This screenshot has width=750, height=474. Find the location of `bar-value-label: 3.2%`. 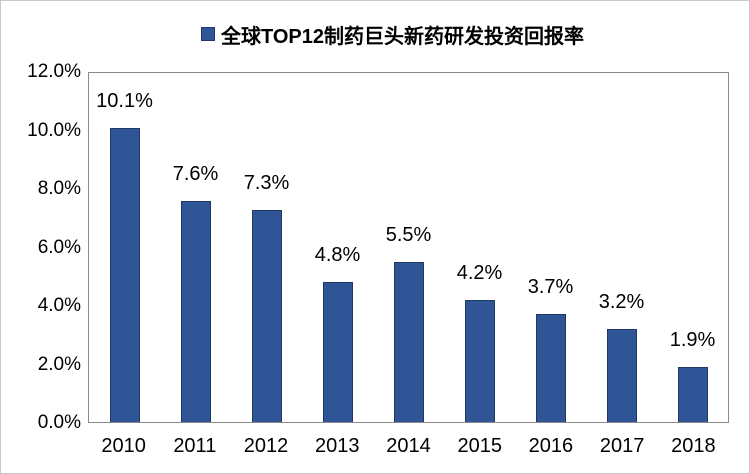

bar-value-label: 3.2% is located at coordinates (621, 301).